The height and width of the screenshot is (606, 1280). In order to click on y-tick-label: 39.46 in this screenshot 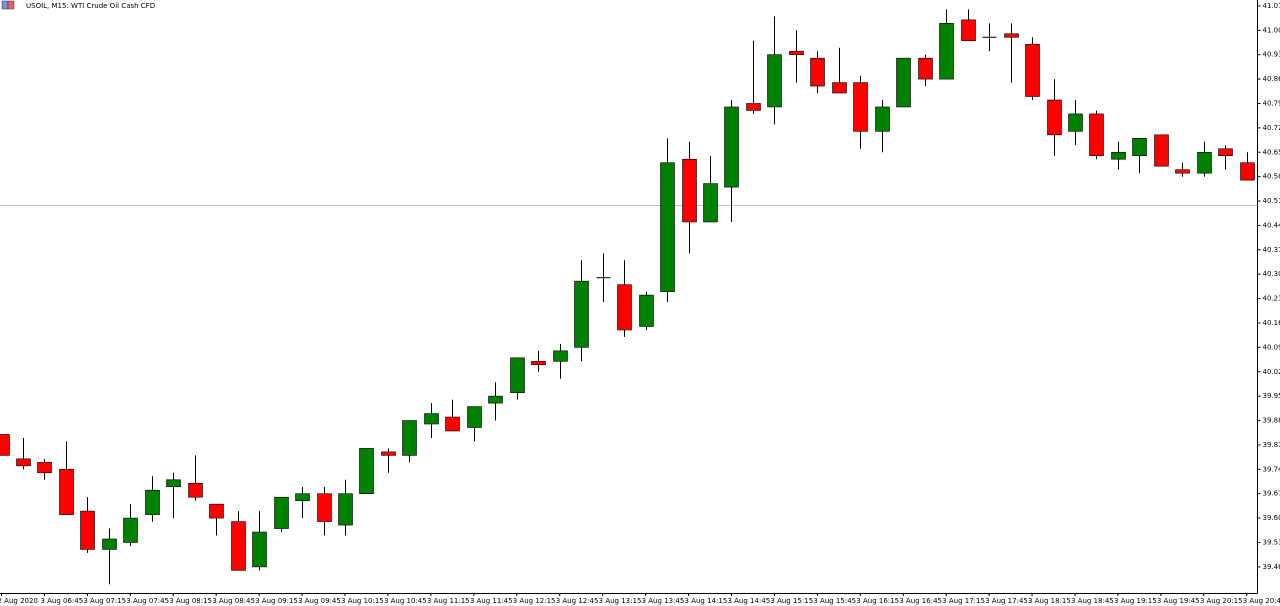, I will do `click(1271, 567)`.